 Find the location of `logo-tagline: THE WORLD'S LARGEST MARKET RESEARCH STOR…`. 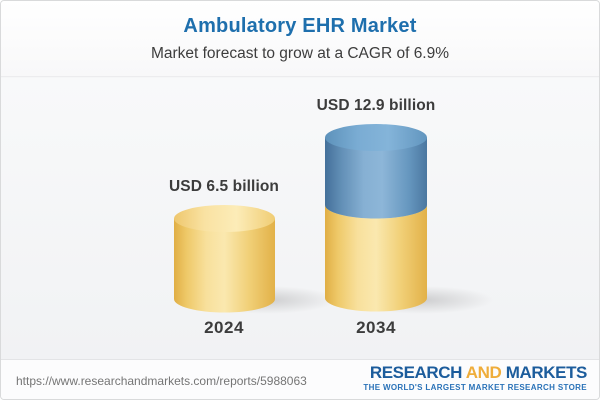

logo-tagline: THE WORLD'S LARGEST MARKET RESEARCH STOR… is located at coordinates (475, 387).